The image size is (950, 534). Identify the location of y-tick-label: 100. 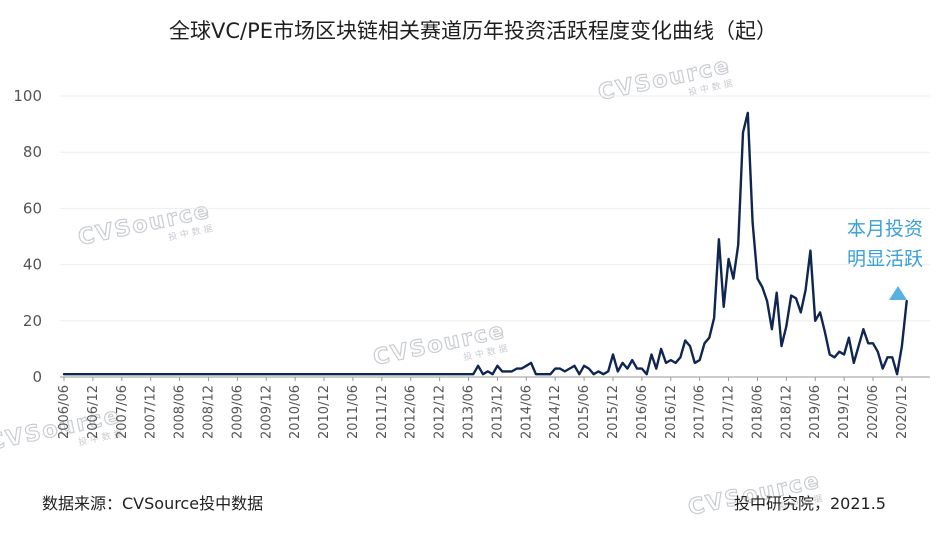
(27, 96).